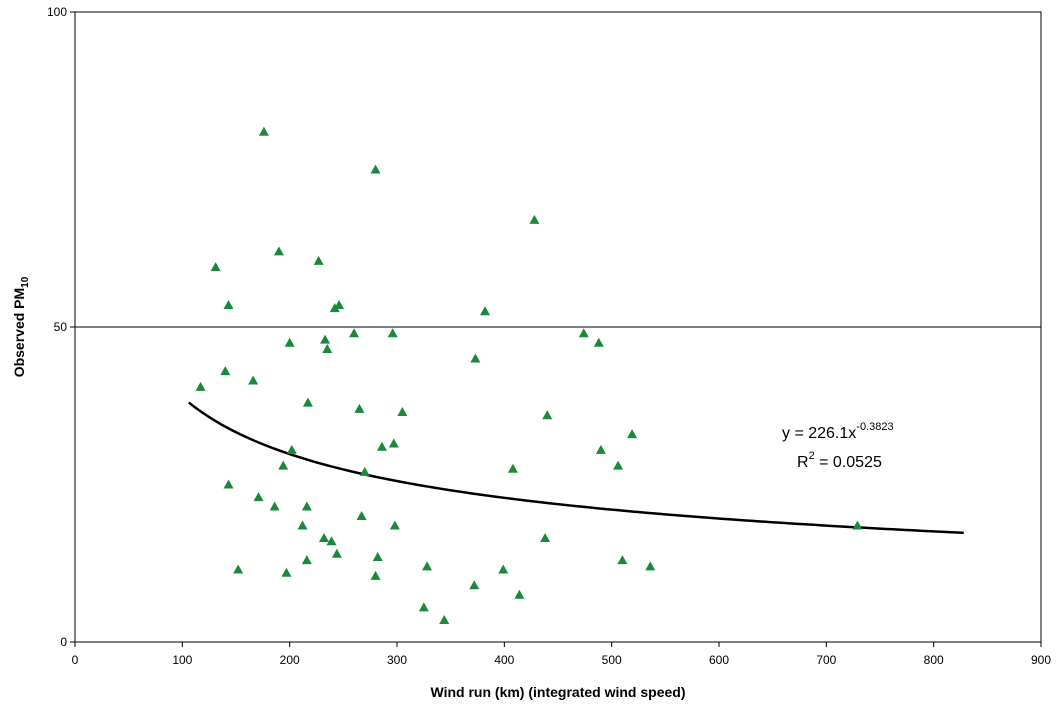 The height and width of the screenshot is (706, 1056). Describe the element at coordinates (826, 660) in the screenshot. I see `x-tick-label: 700` at that location.